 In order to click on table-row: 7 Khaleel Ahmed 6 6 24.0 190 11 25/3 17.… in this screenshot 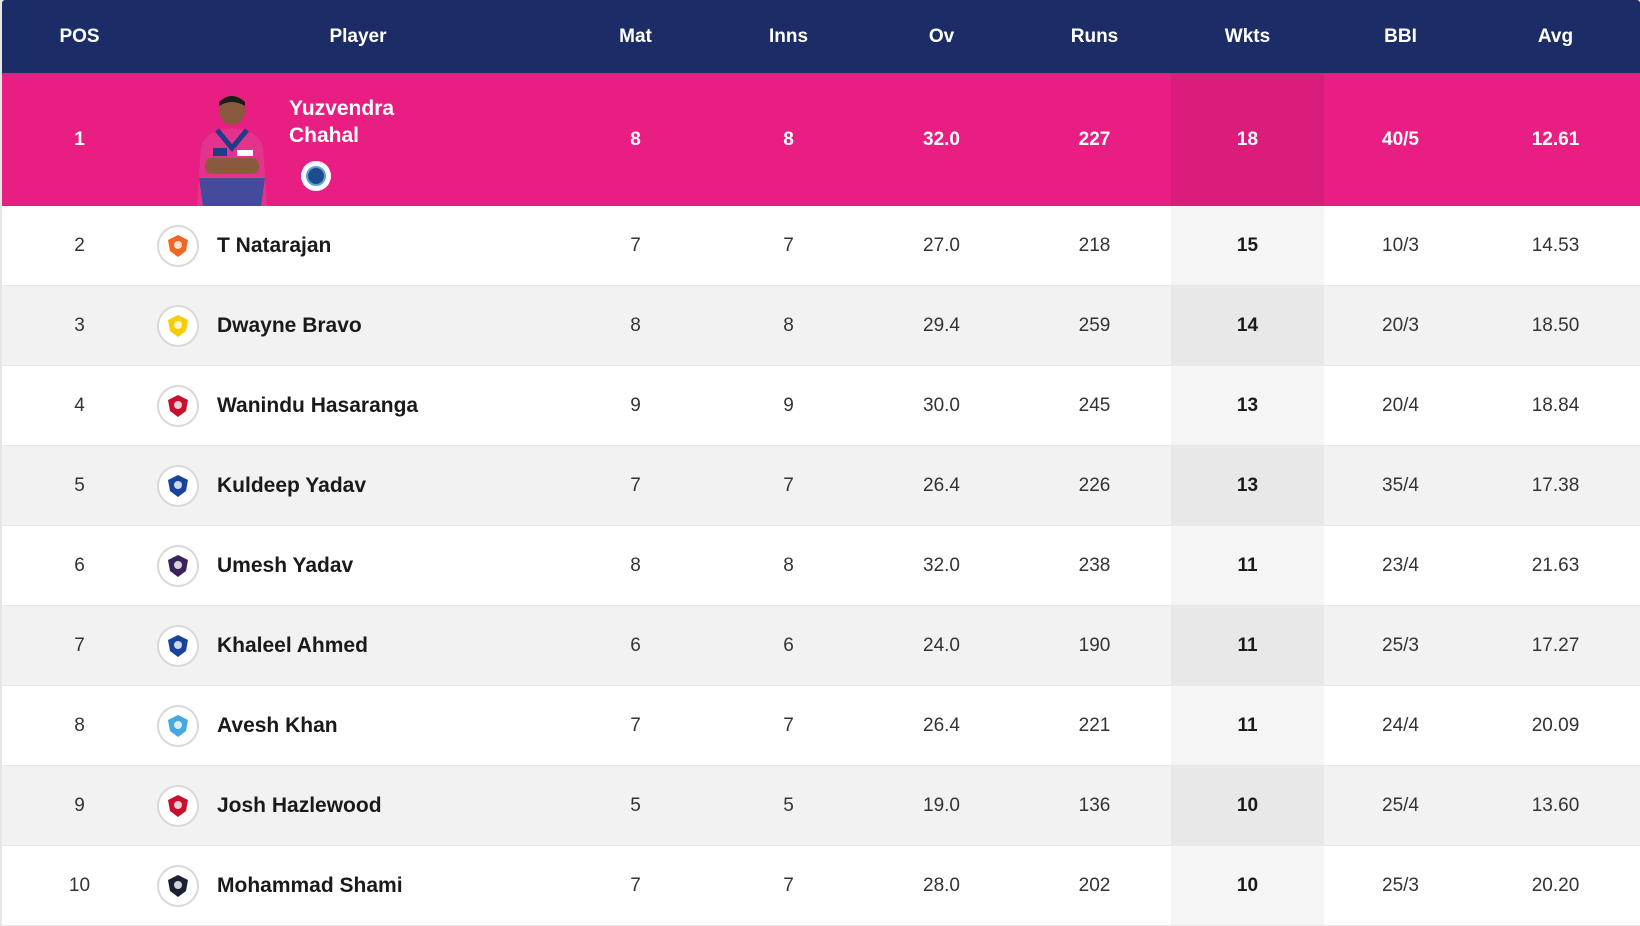, I will do `click(821, 646)`.